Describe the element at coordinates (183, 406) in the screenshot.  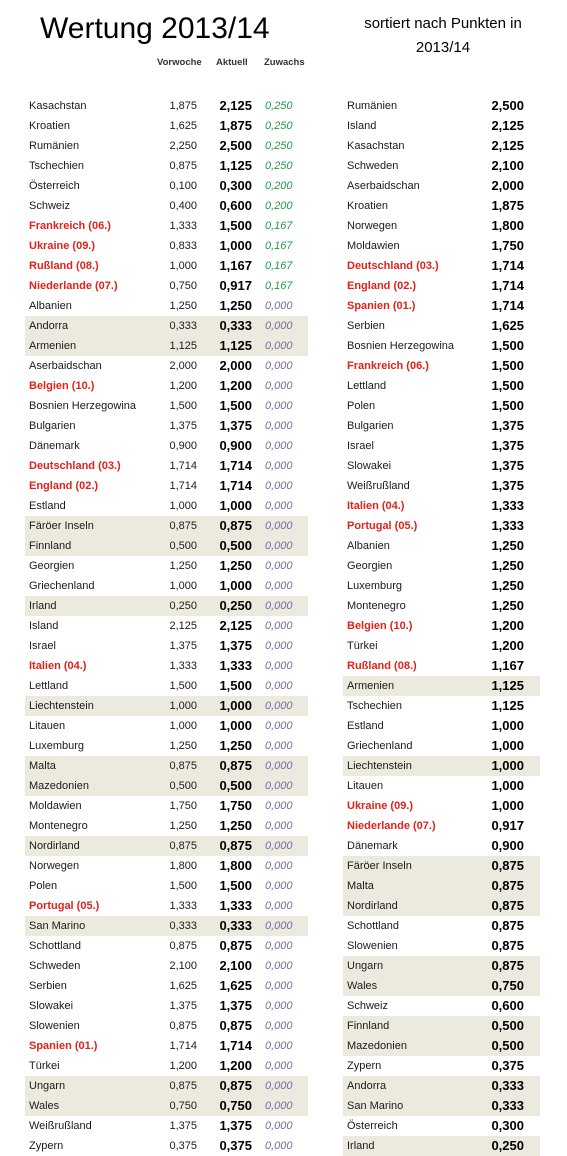
I see `previous-week-value: 1,500` at that location.